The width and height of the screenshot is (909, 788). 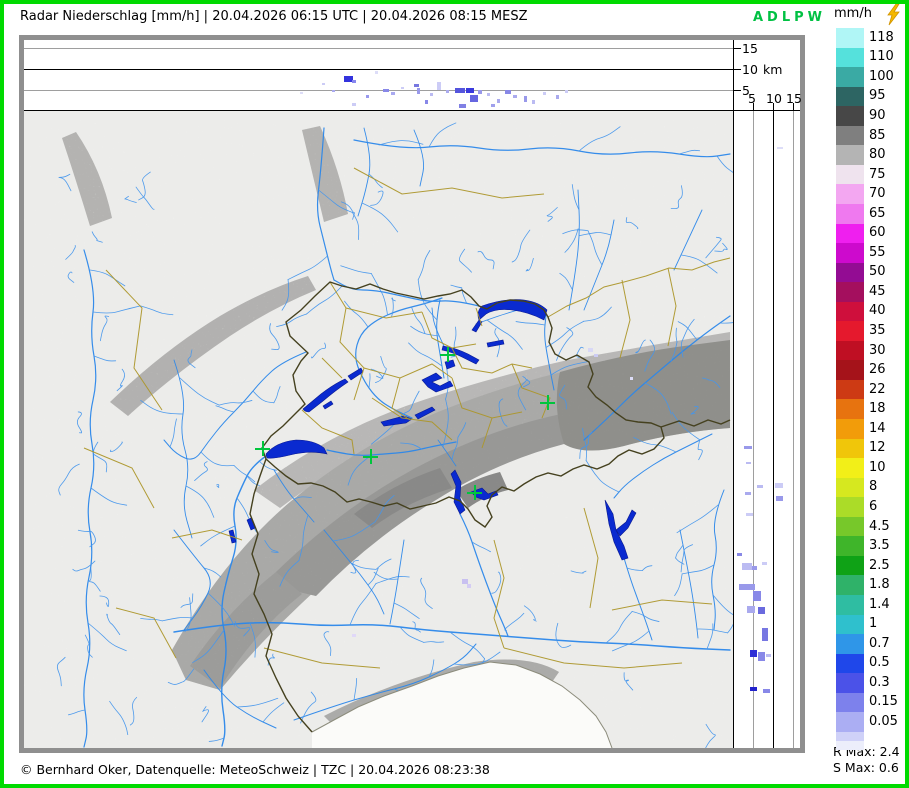 What do you see at coordinates (877, 467) in the screenshot?
I see `legend-label: 10` at bounding box center [877, 467].